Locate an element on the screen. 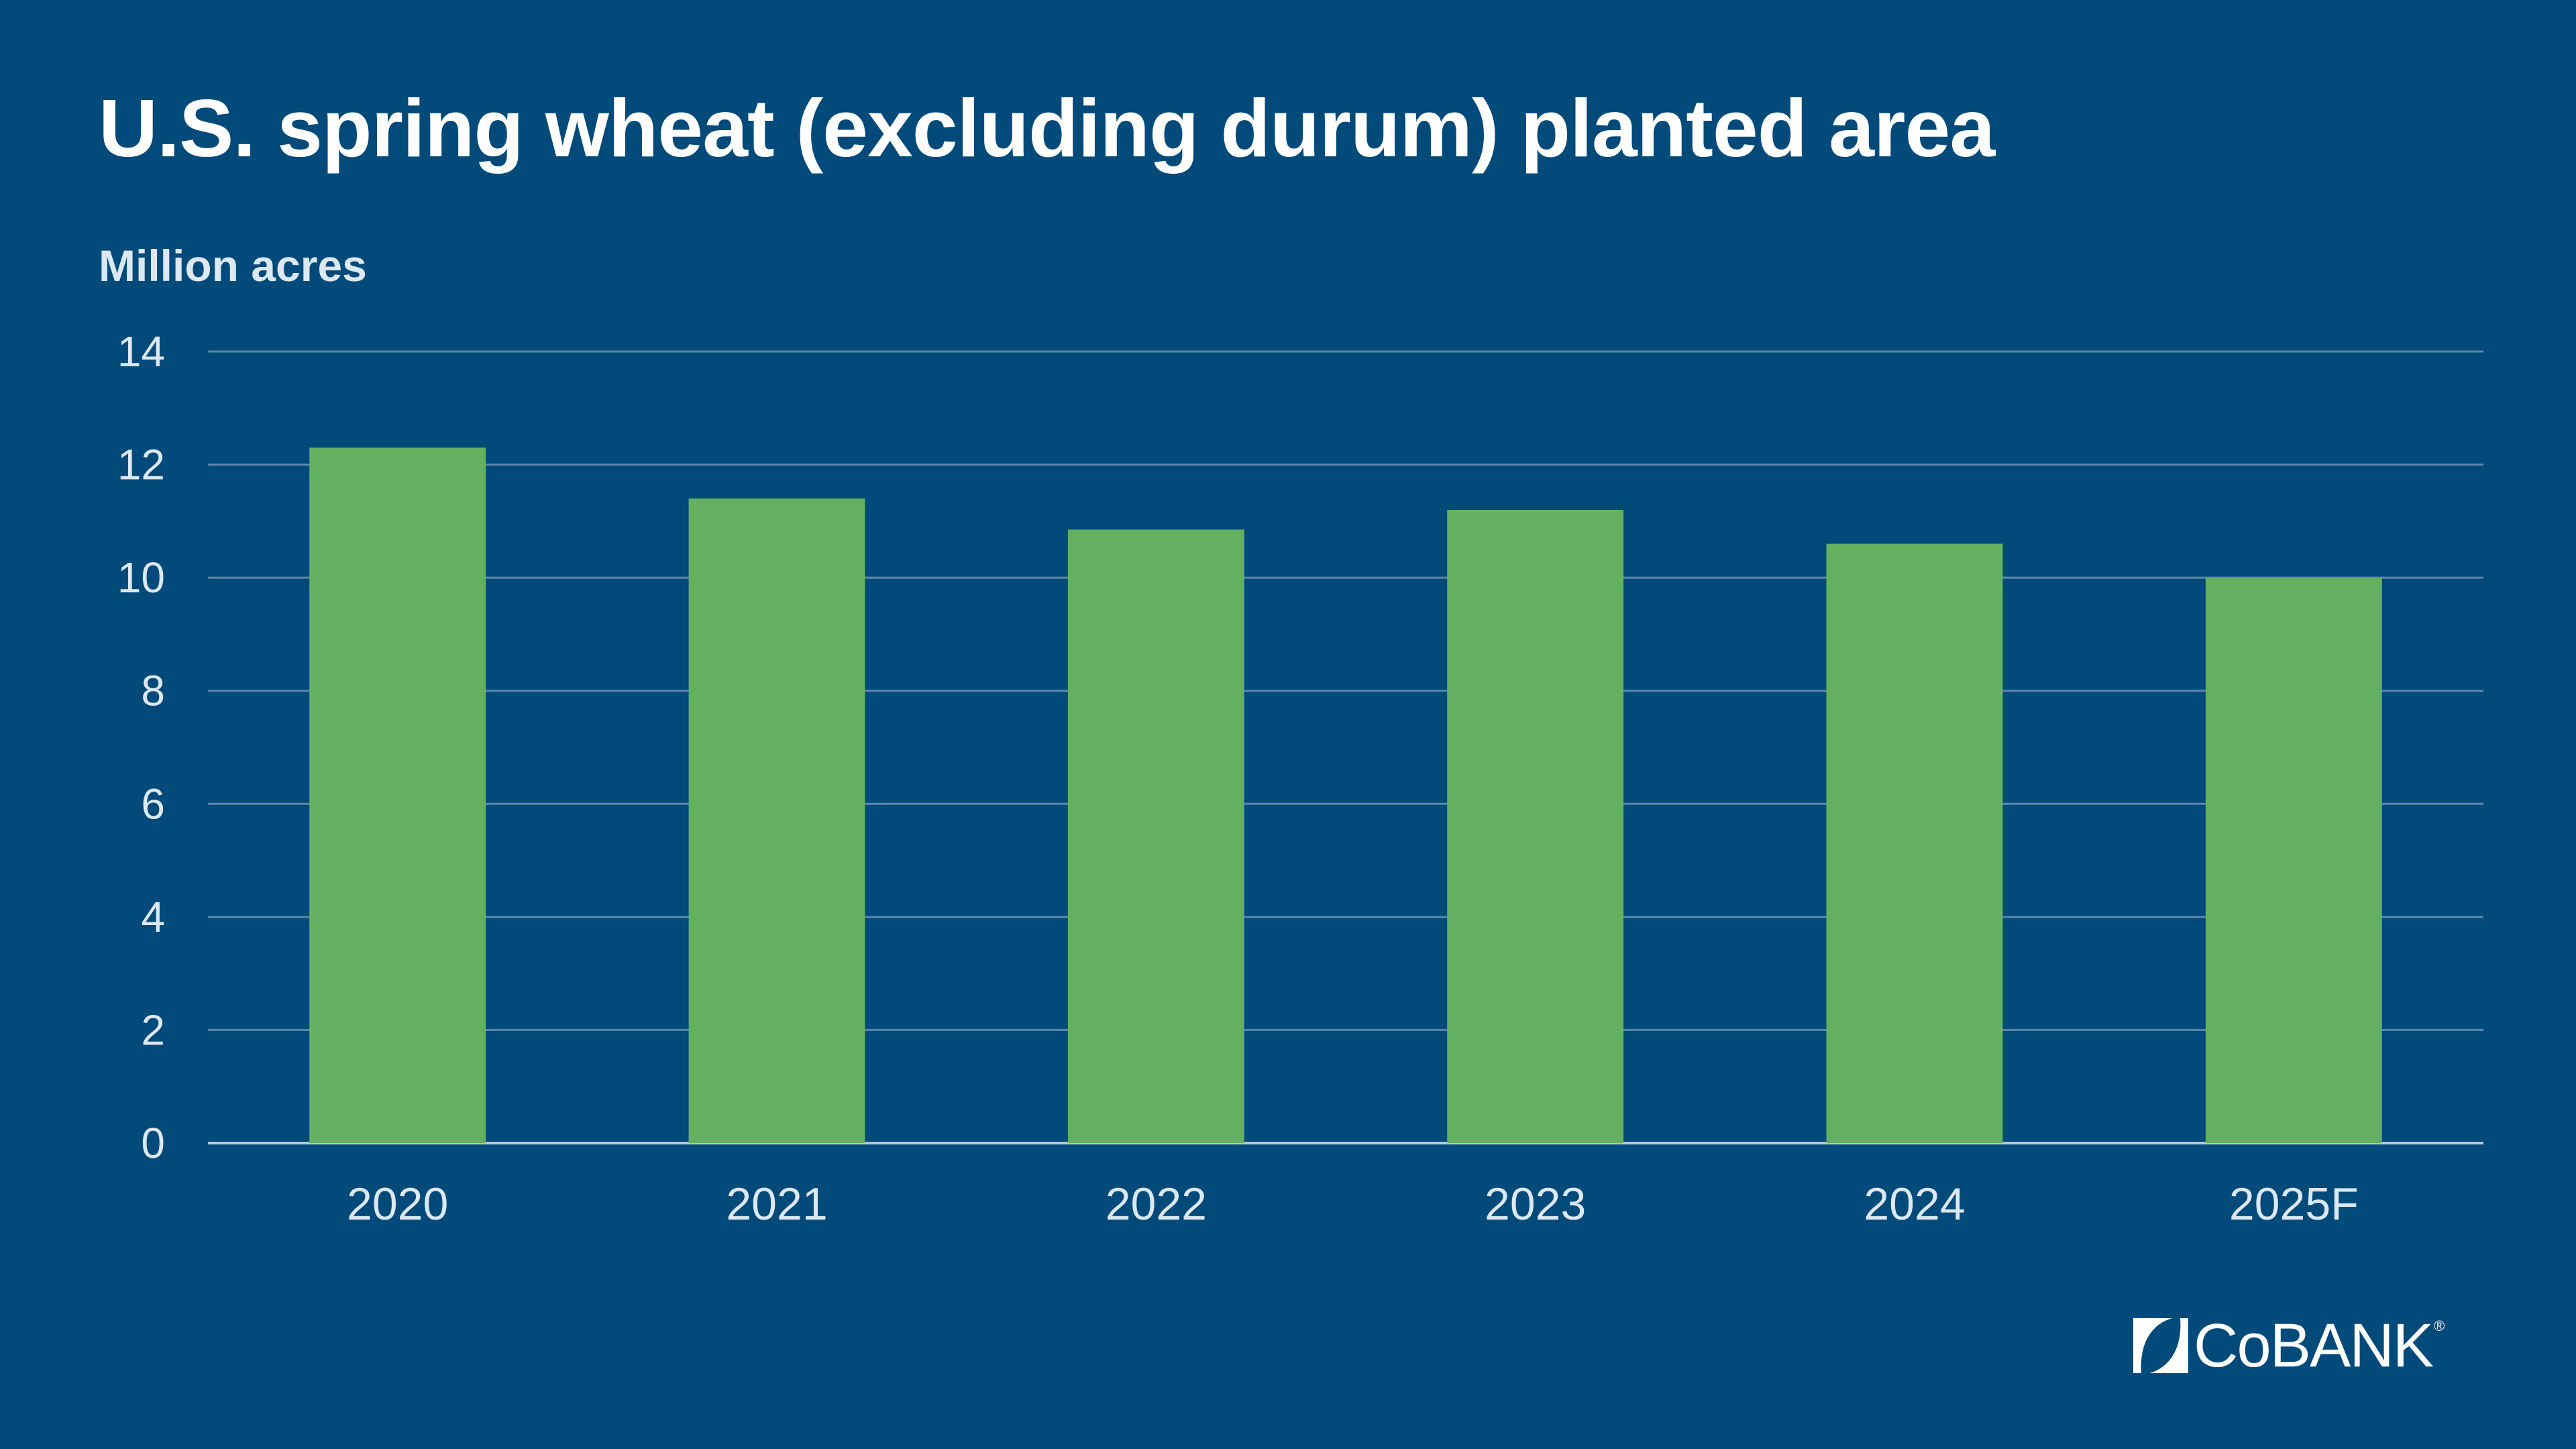 The width and height of the screenshot is (2576, 1449). bar-2020 is located at coordinates (397, 795).